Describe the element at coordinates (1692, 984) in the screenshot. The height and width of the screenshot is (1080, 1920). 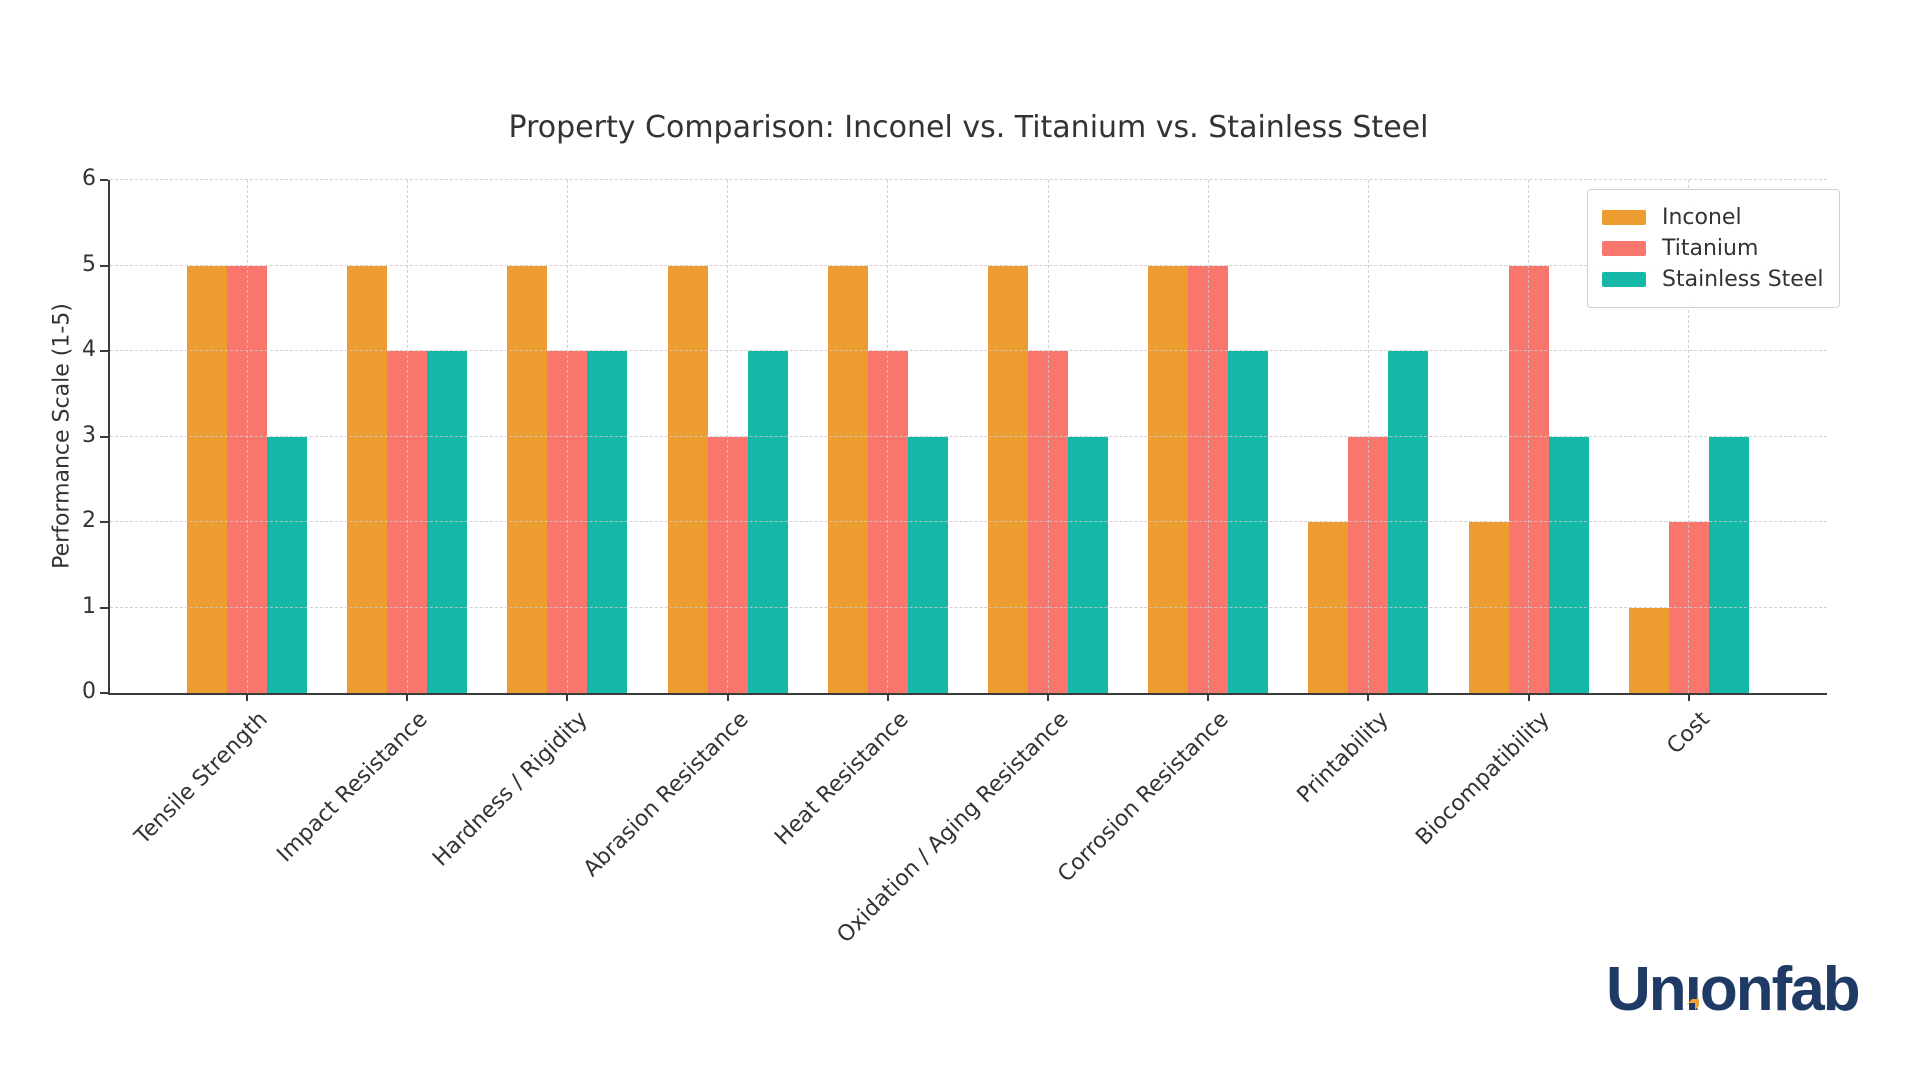
I see `logo-accent-icon` at that location.